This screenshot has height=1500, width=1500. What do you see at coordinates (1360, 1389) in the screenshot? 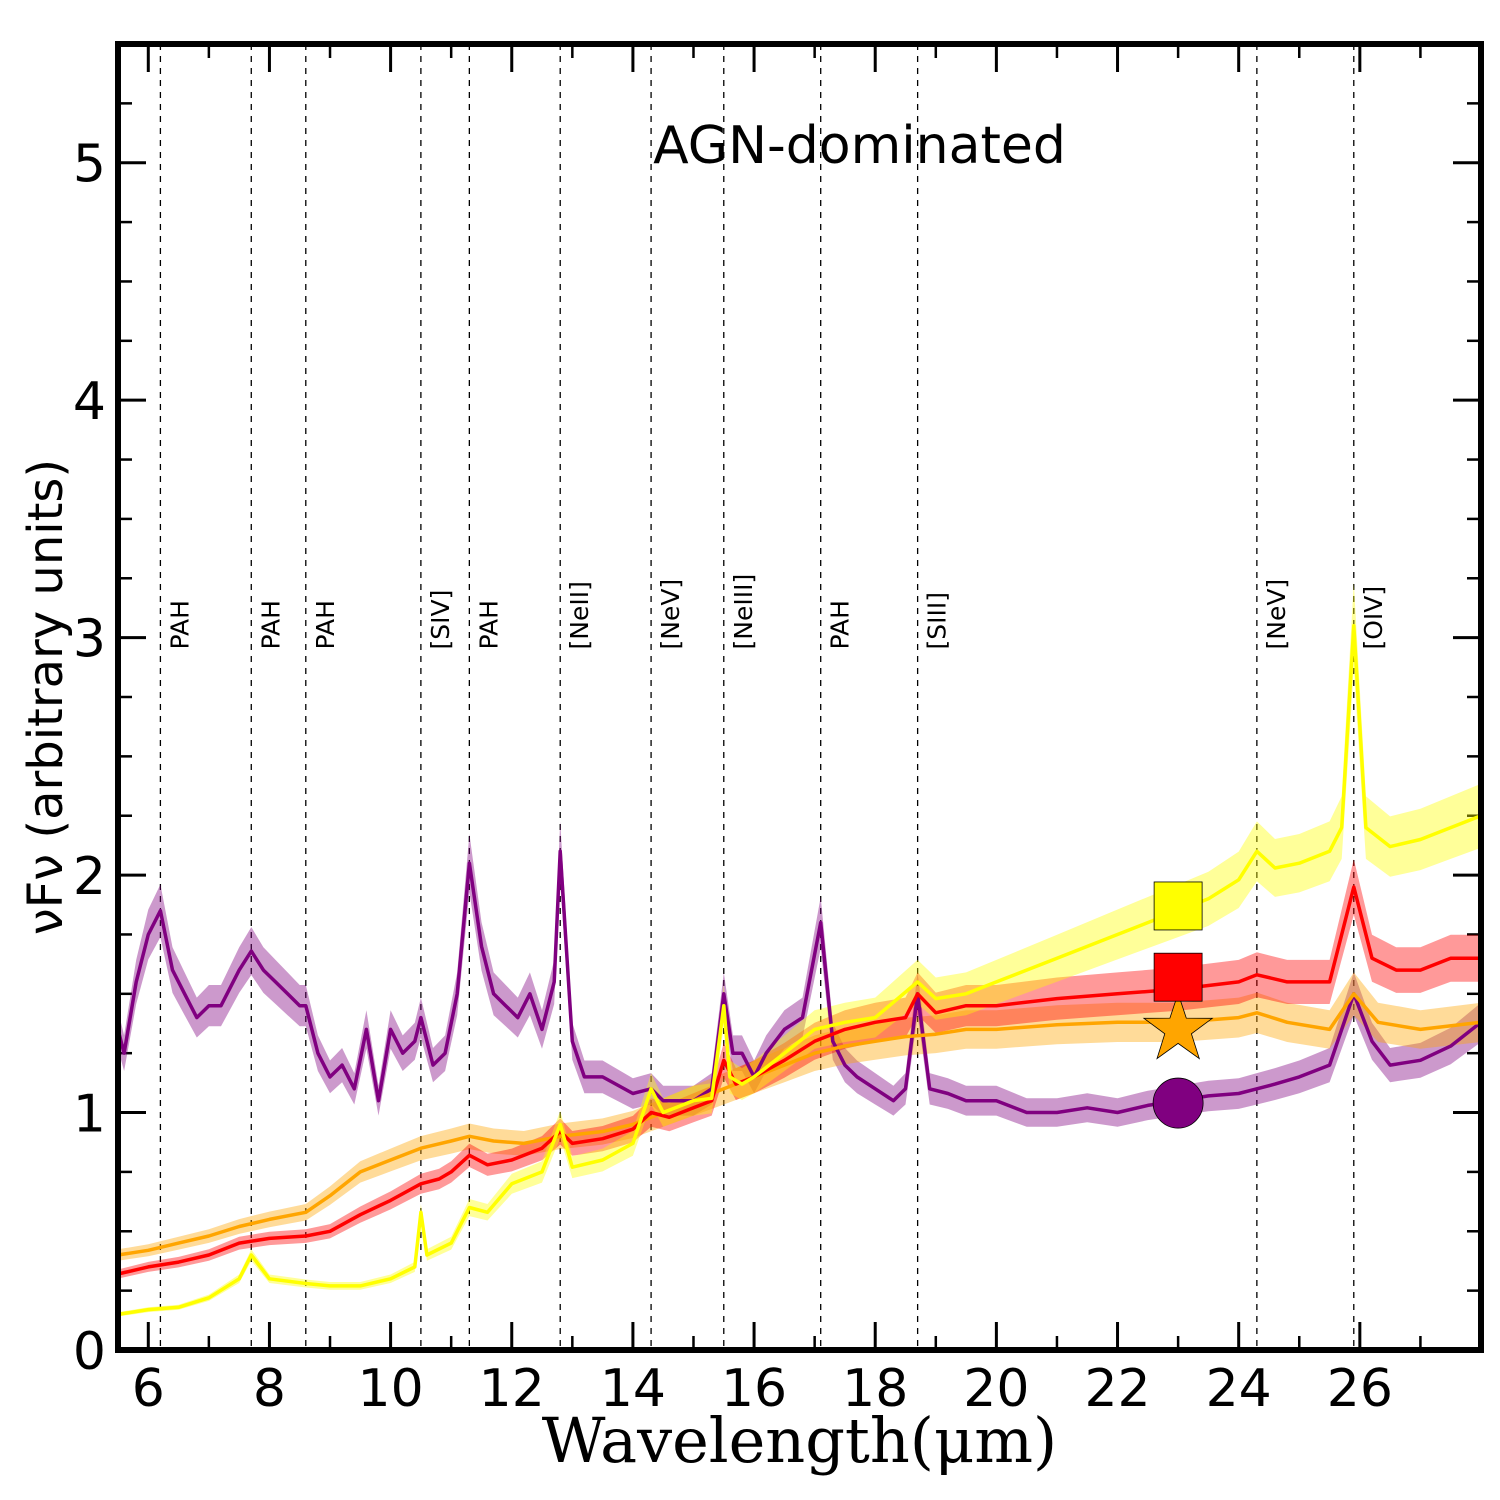
I see `x-tick-label: 26` at bounding box center [1360, 1389].